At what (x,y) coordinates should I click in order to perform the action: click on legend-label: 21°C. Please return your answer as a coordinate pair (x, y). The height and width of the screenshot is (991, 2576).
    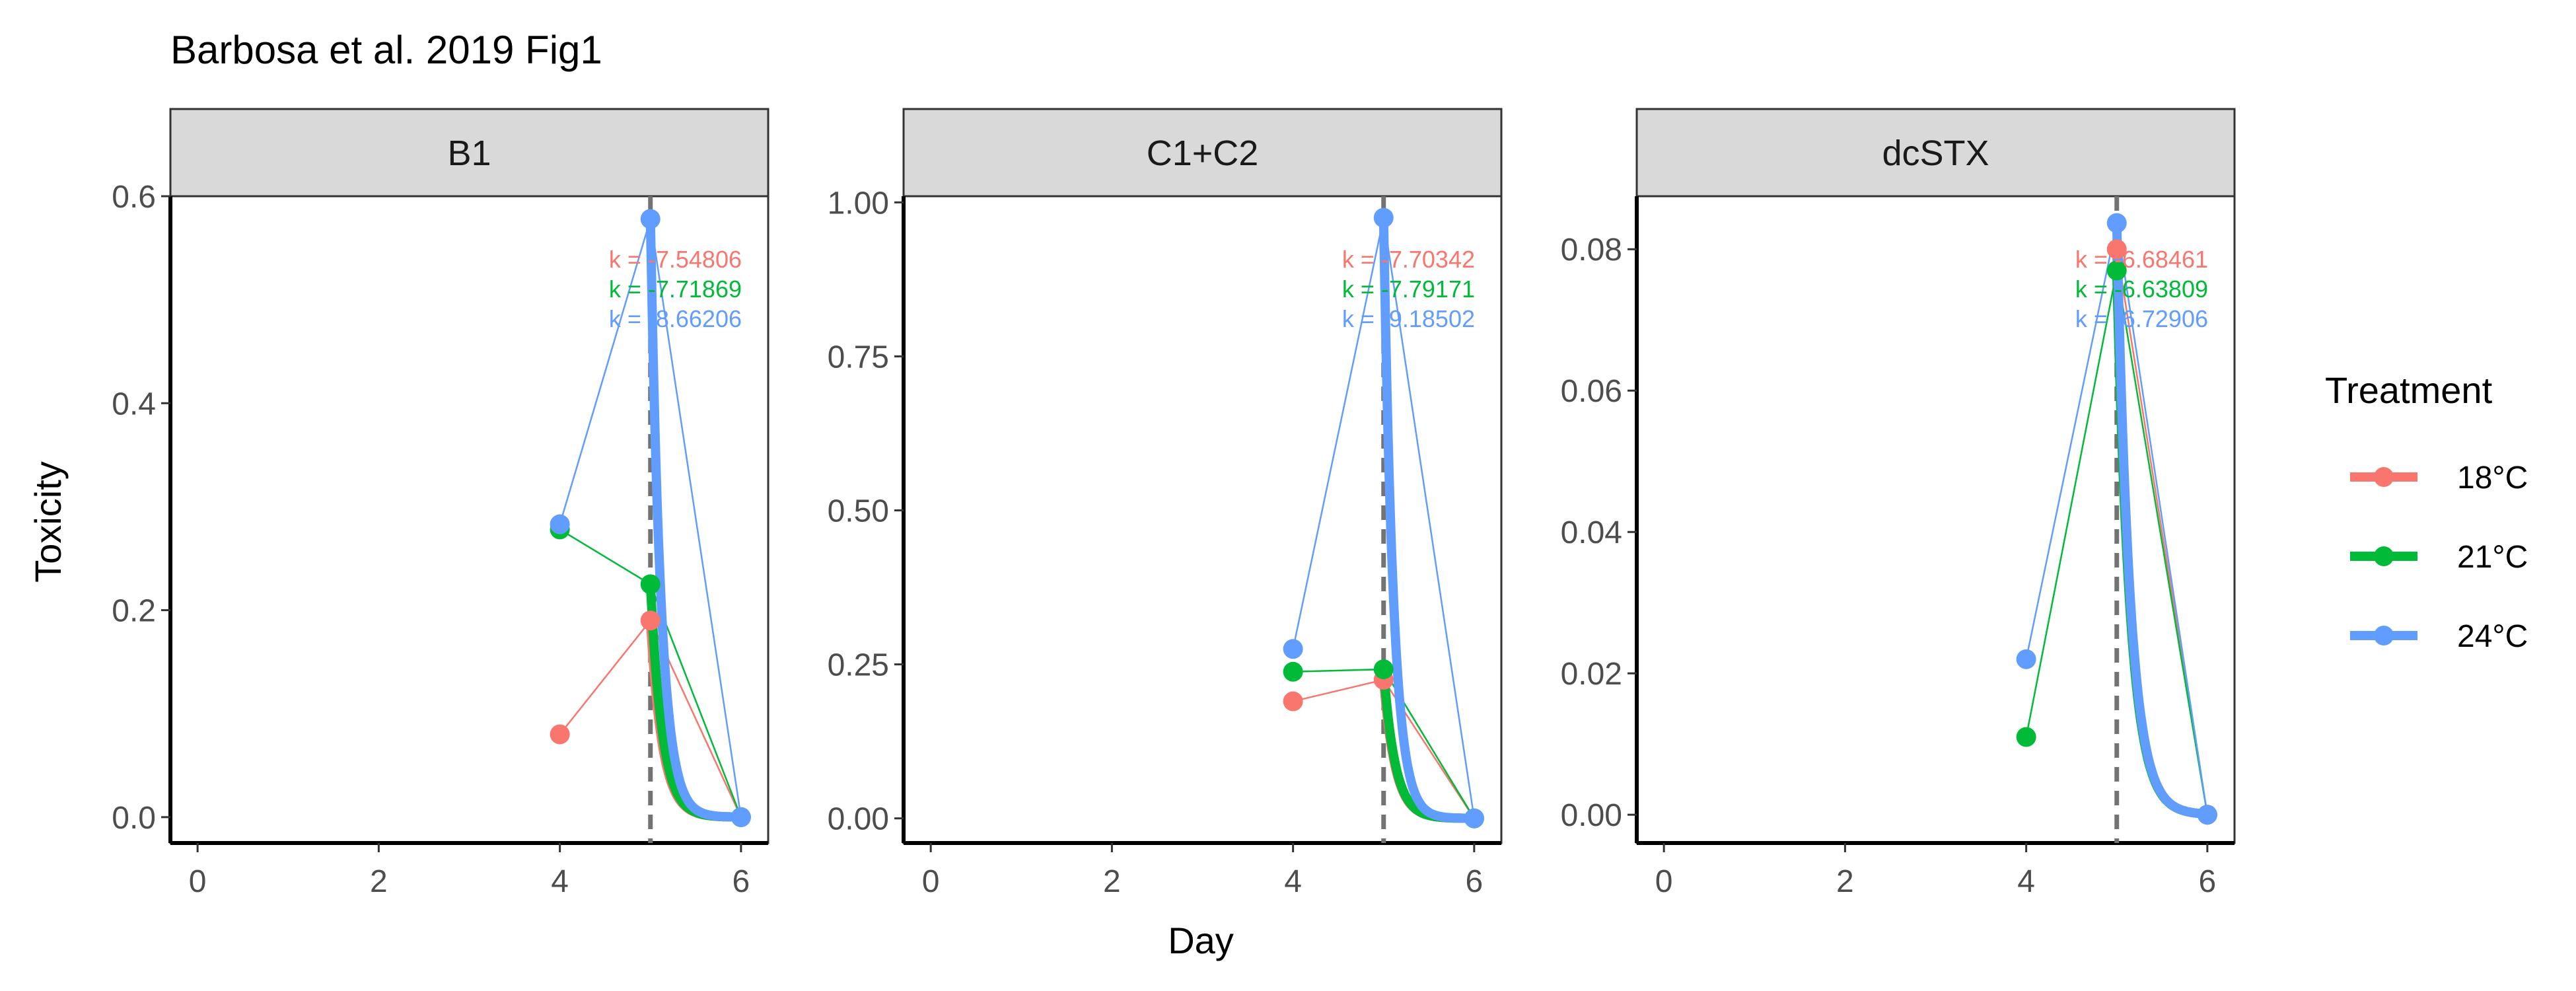
    Looking at the image, I should click on (2492, 557).